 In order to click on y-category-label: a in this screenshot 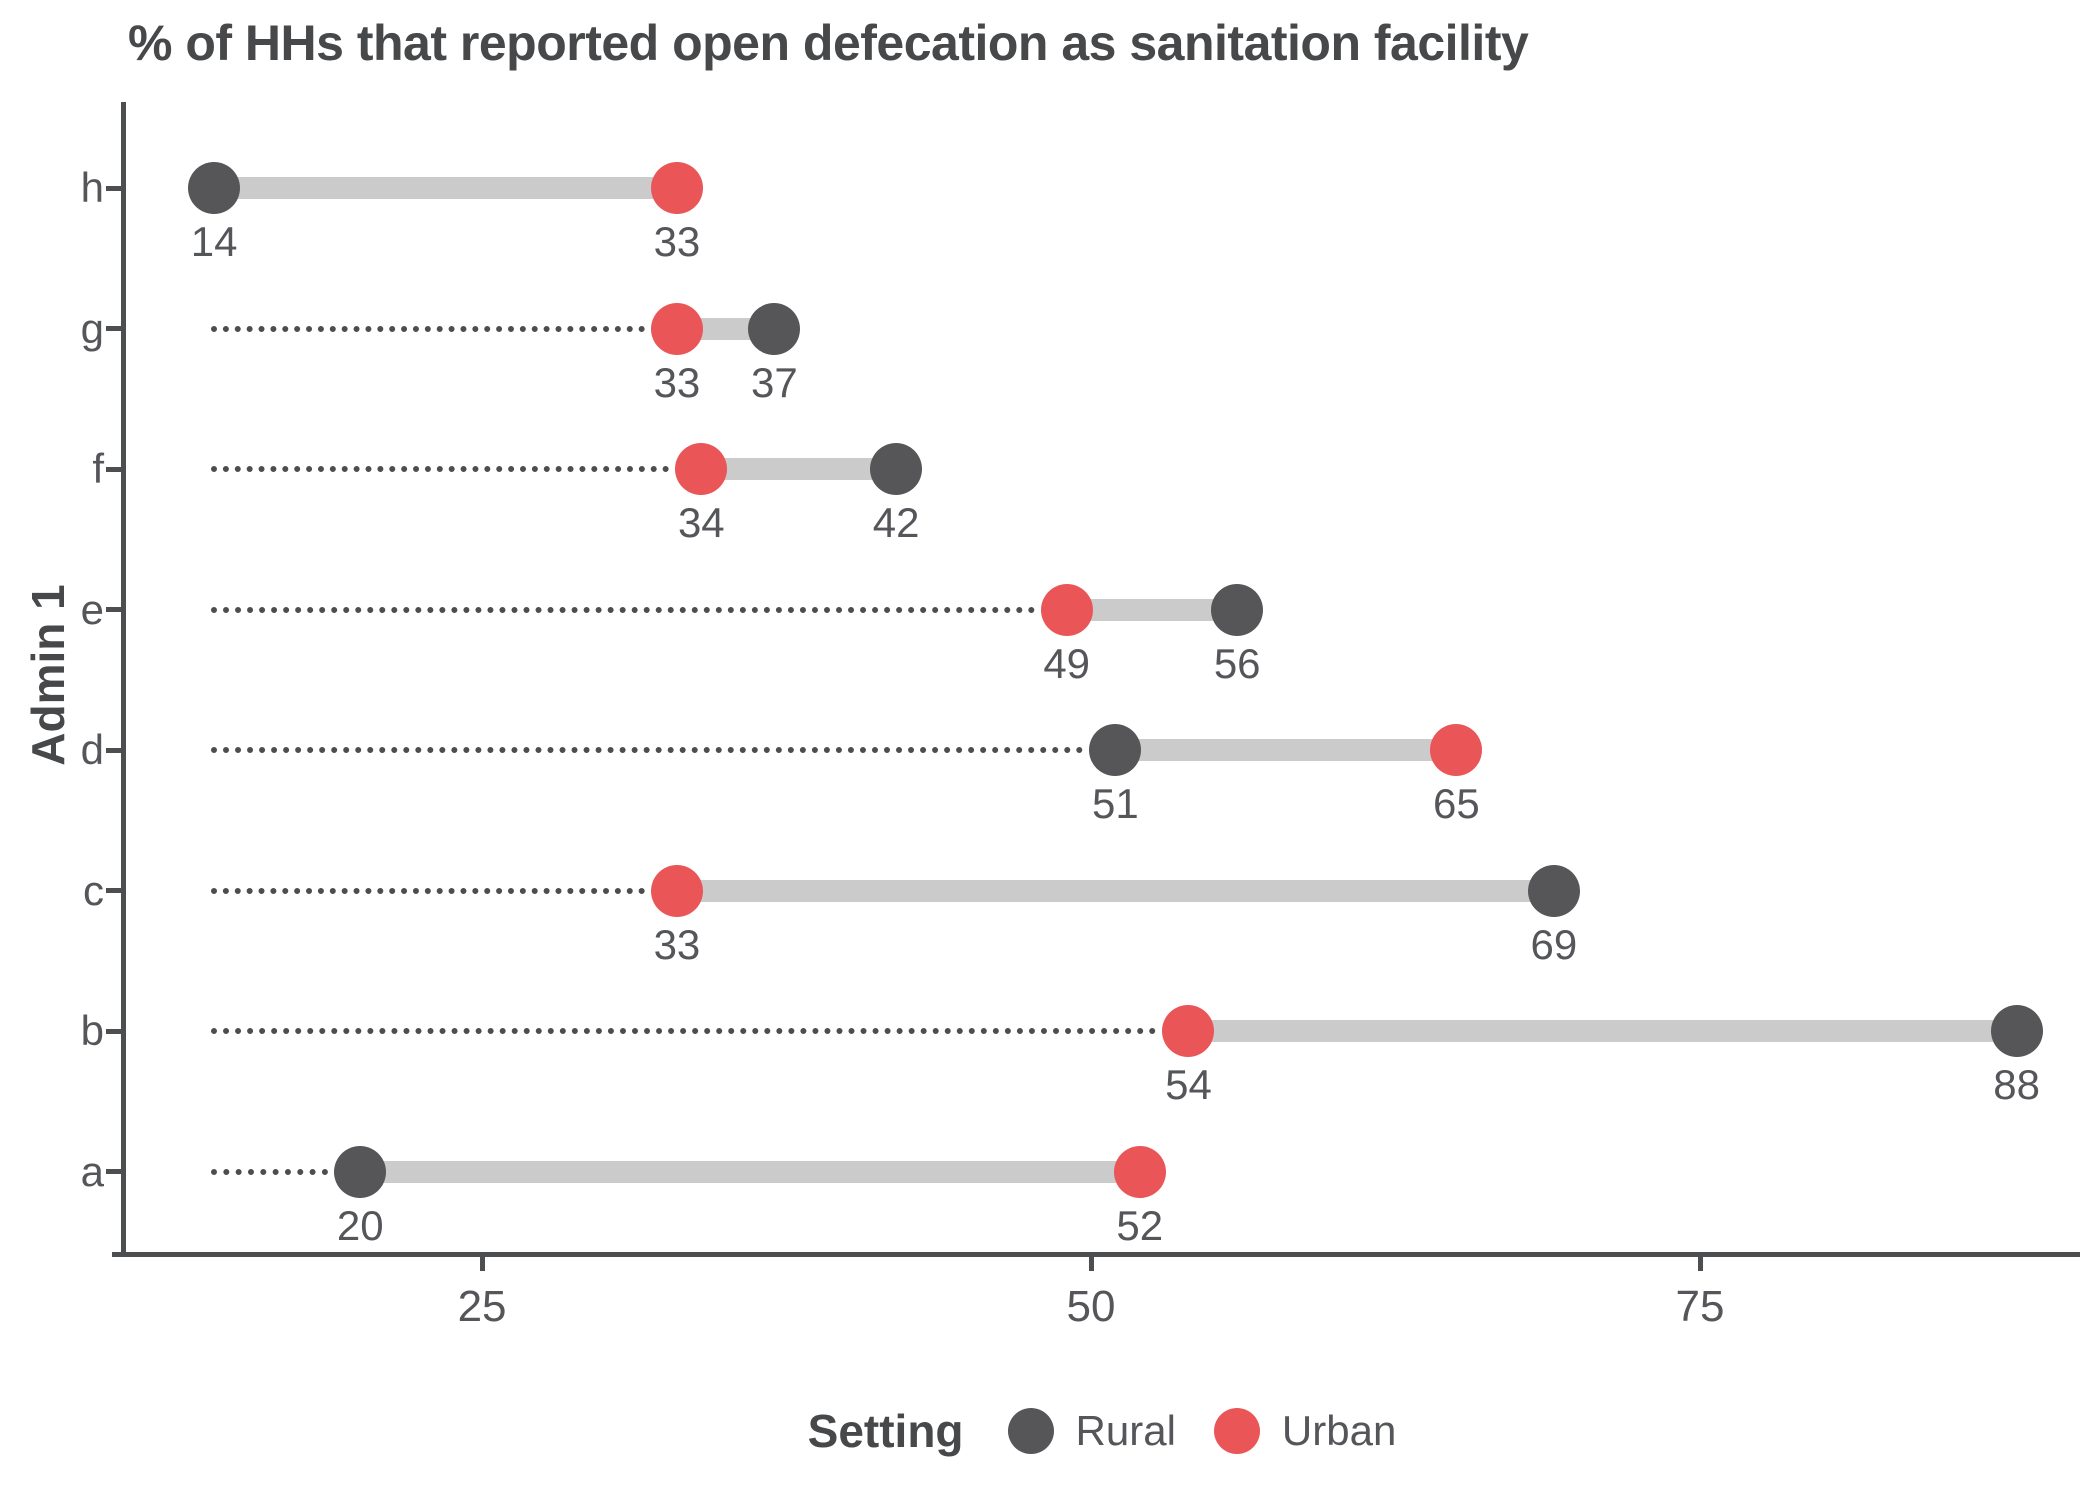, I will do `click(92, 1171)`.